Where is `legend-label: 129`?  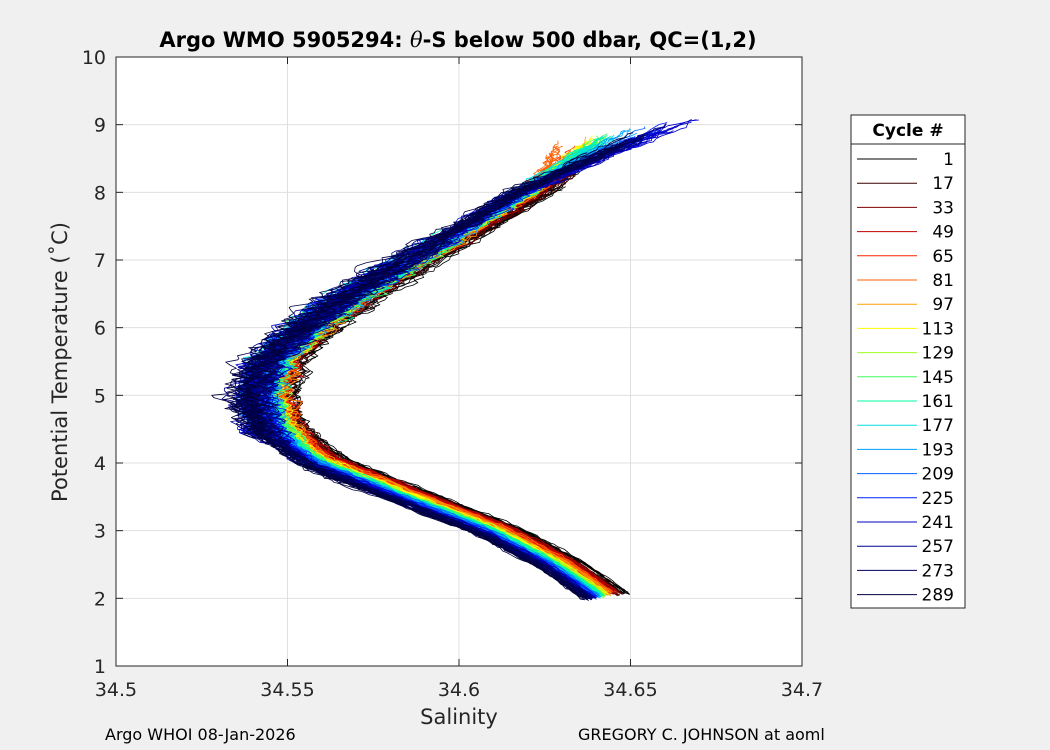
legend-label: 129 is located at coordinates (938, 354).